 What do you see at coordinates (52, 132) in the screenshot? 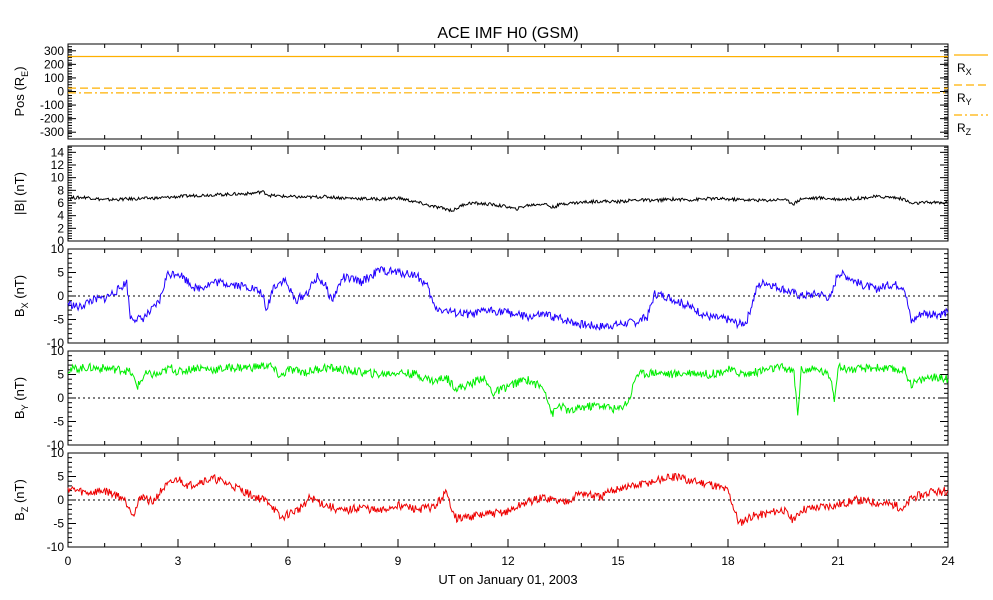
I see `y-tick-label: -300` at bounding box center [52, 132].